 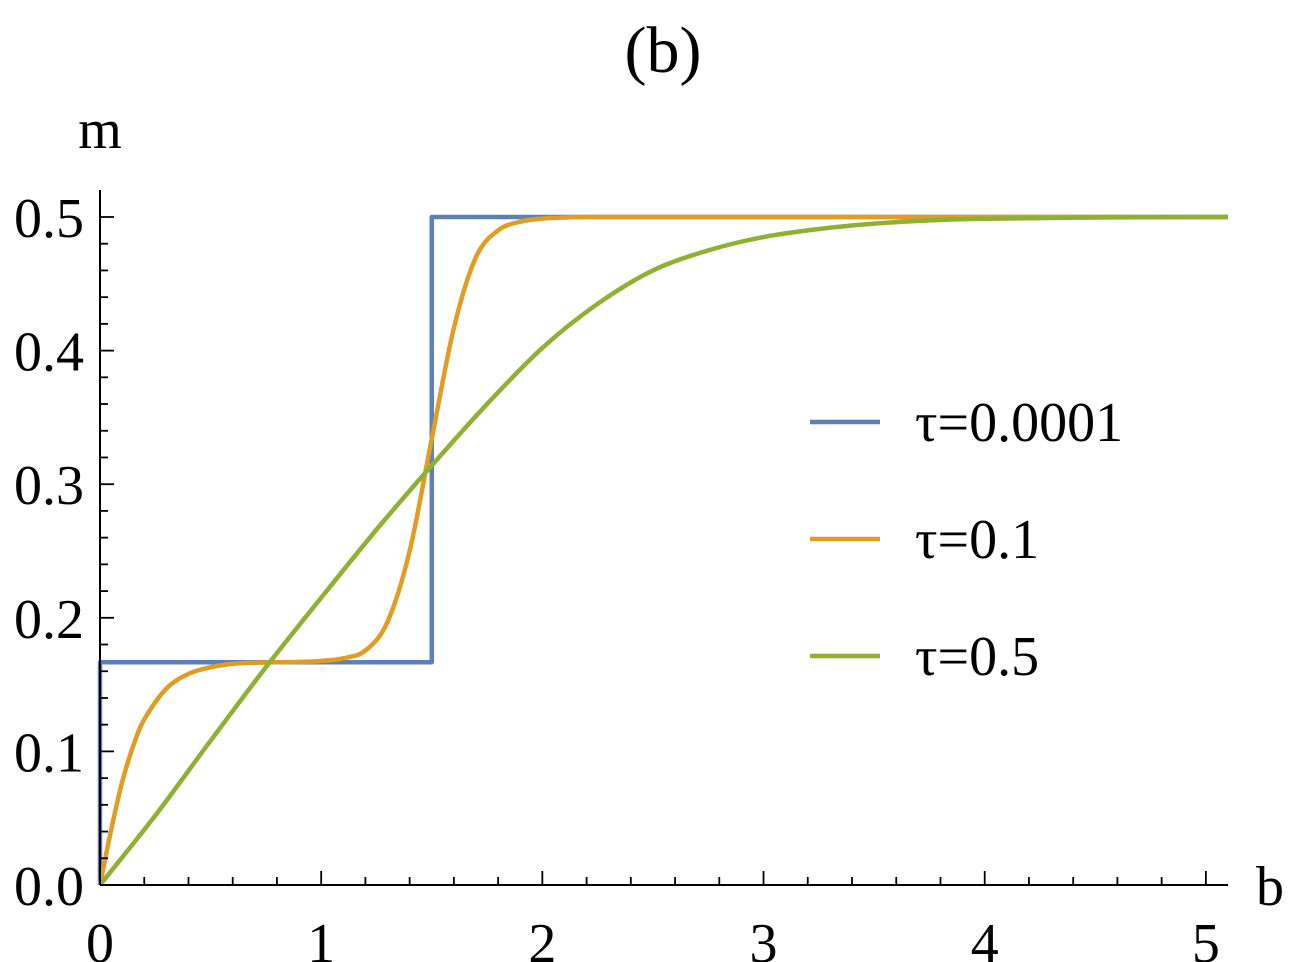 I want to click on y-tick-label: 0.0, so click(x=49, y=887).